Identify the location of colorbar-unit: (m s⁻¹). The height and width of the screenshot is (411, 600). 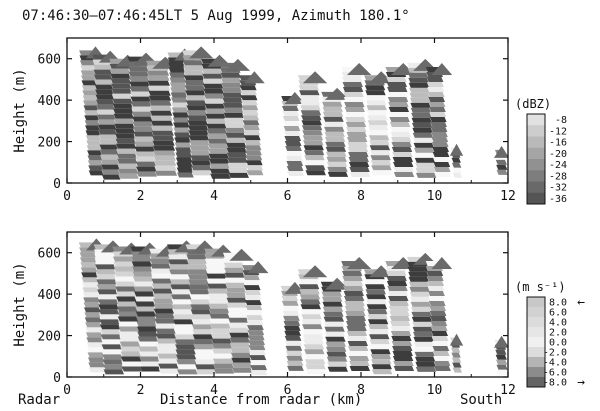
(540, 287).